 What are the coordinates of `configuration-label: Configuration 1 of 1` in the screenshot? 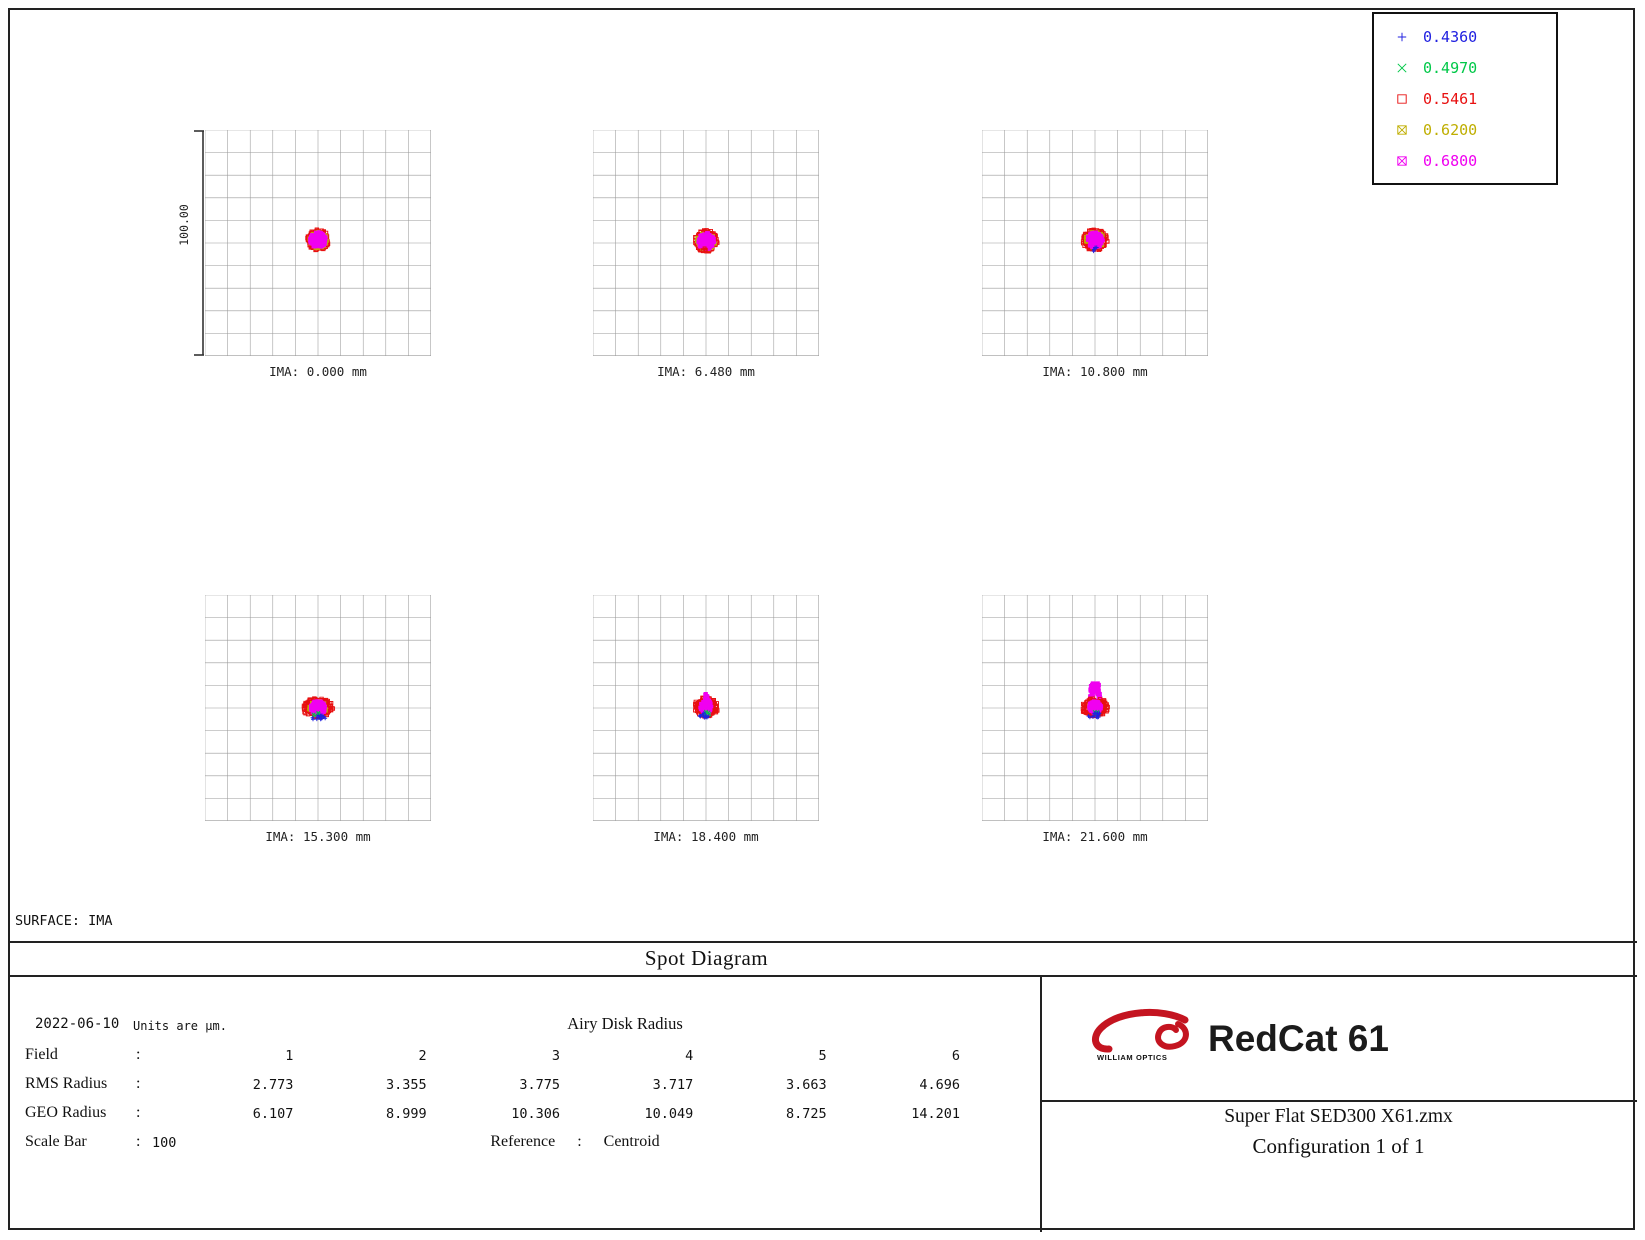 It's located at (1338, 1146).